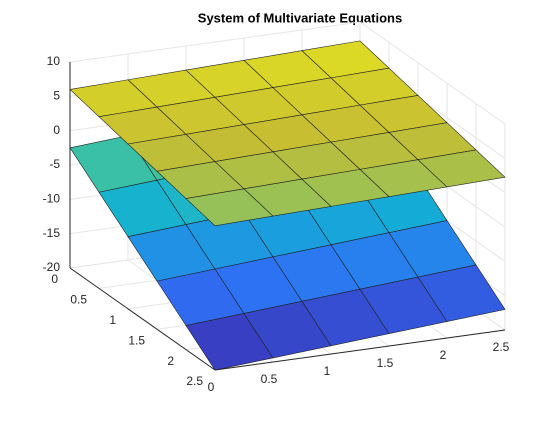 The height and width of the screenshot is (425, 560). Describe the element at coordinates (443, 355) in the screenshot. I see `x-tick-label: 2` at that location.